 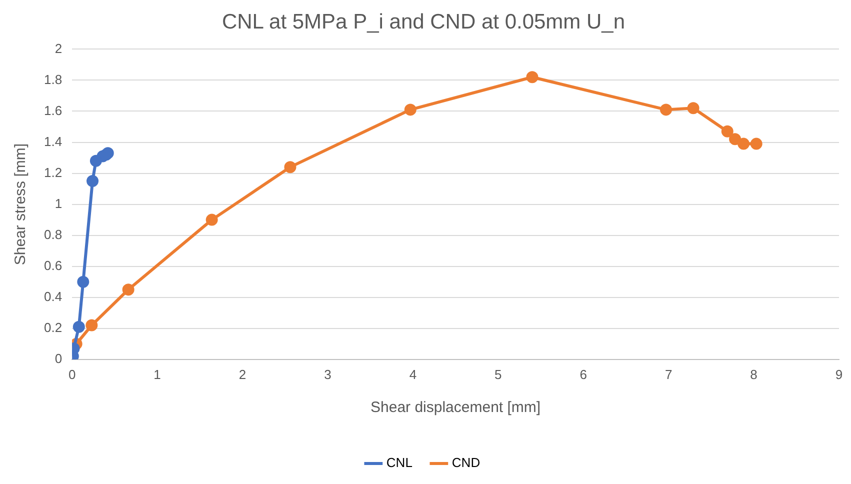 I want to click on x-tick-label: 6, so click(x=583, y=374).